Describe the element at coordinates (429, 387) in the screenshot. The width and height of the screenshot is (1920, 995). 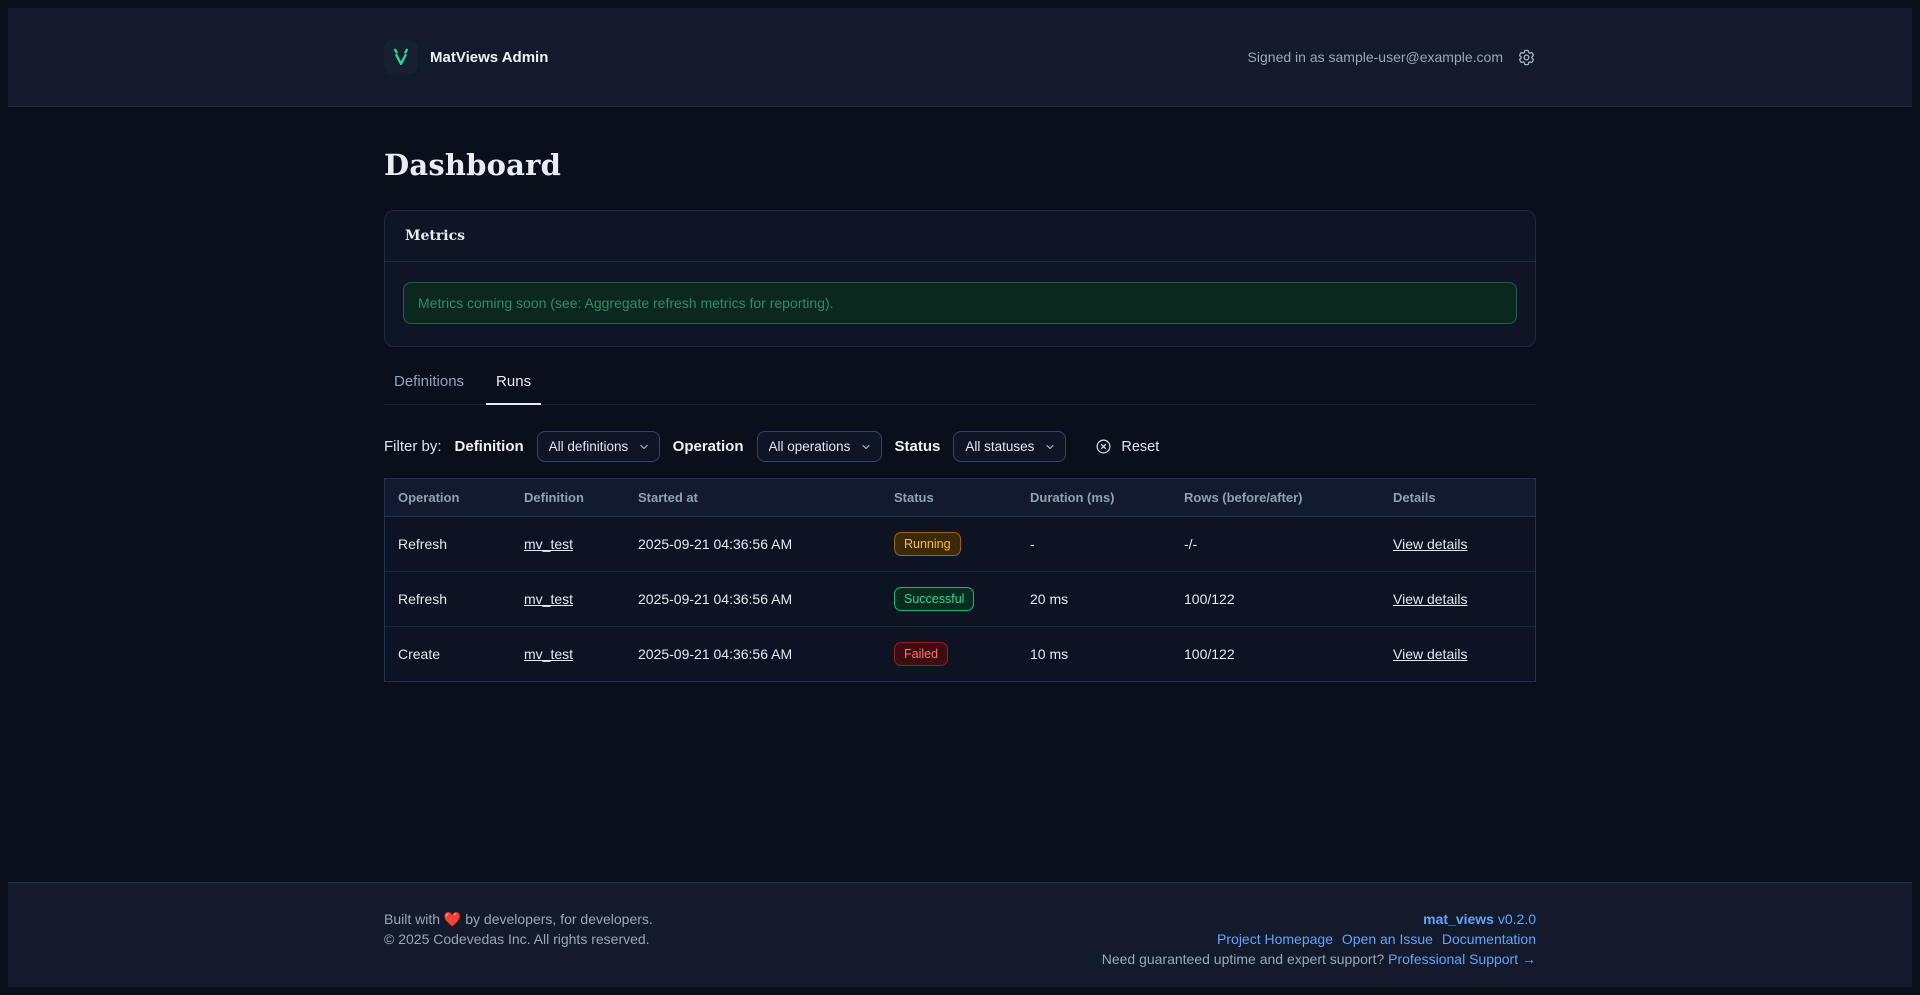
I see `tab-definitions: Definitions` at that location.